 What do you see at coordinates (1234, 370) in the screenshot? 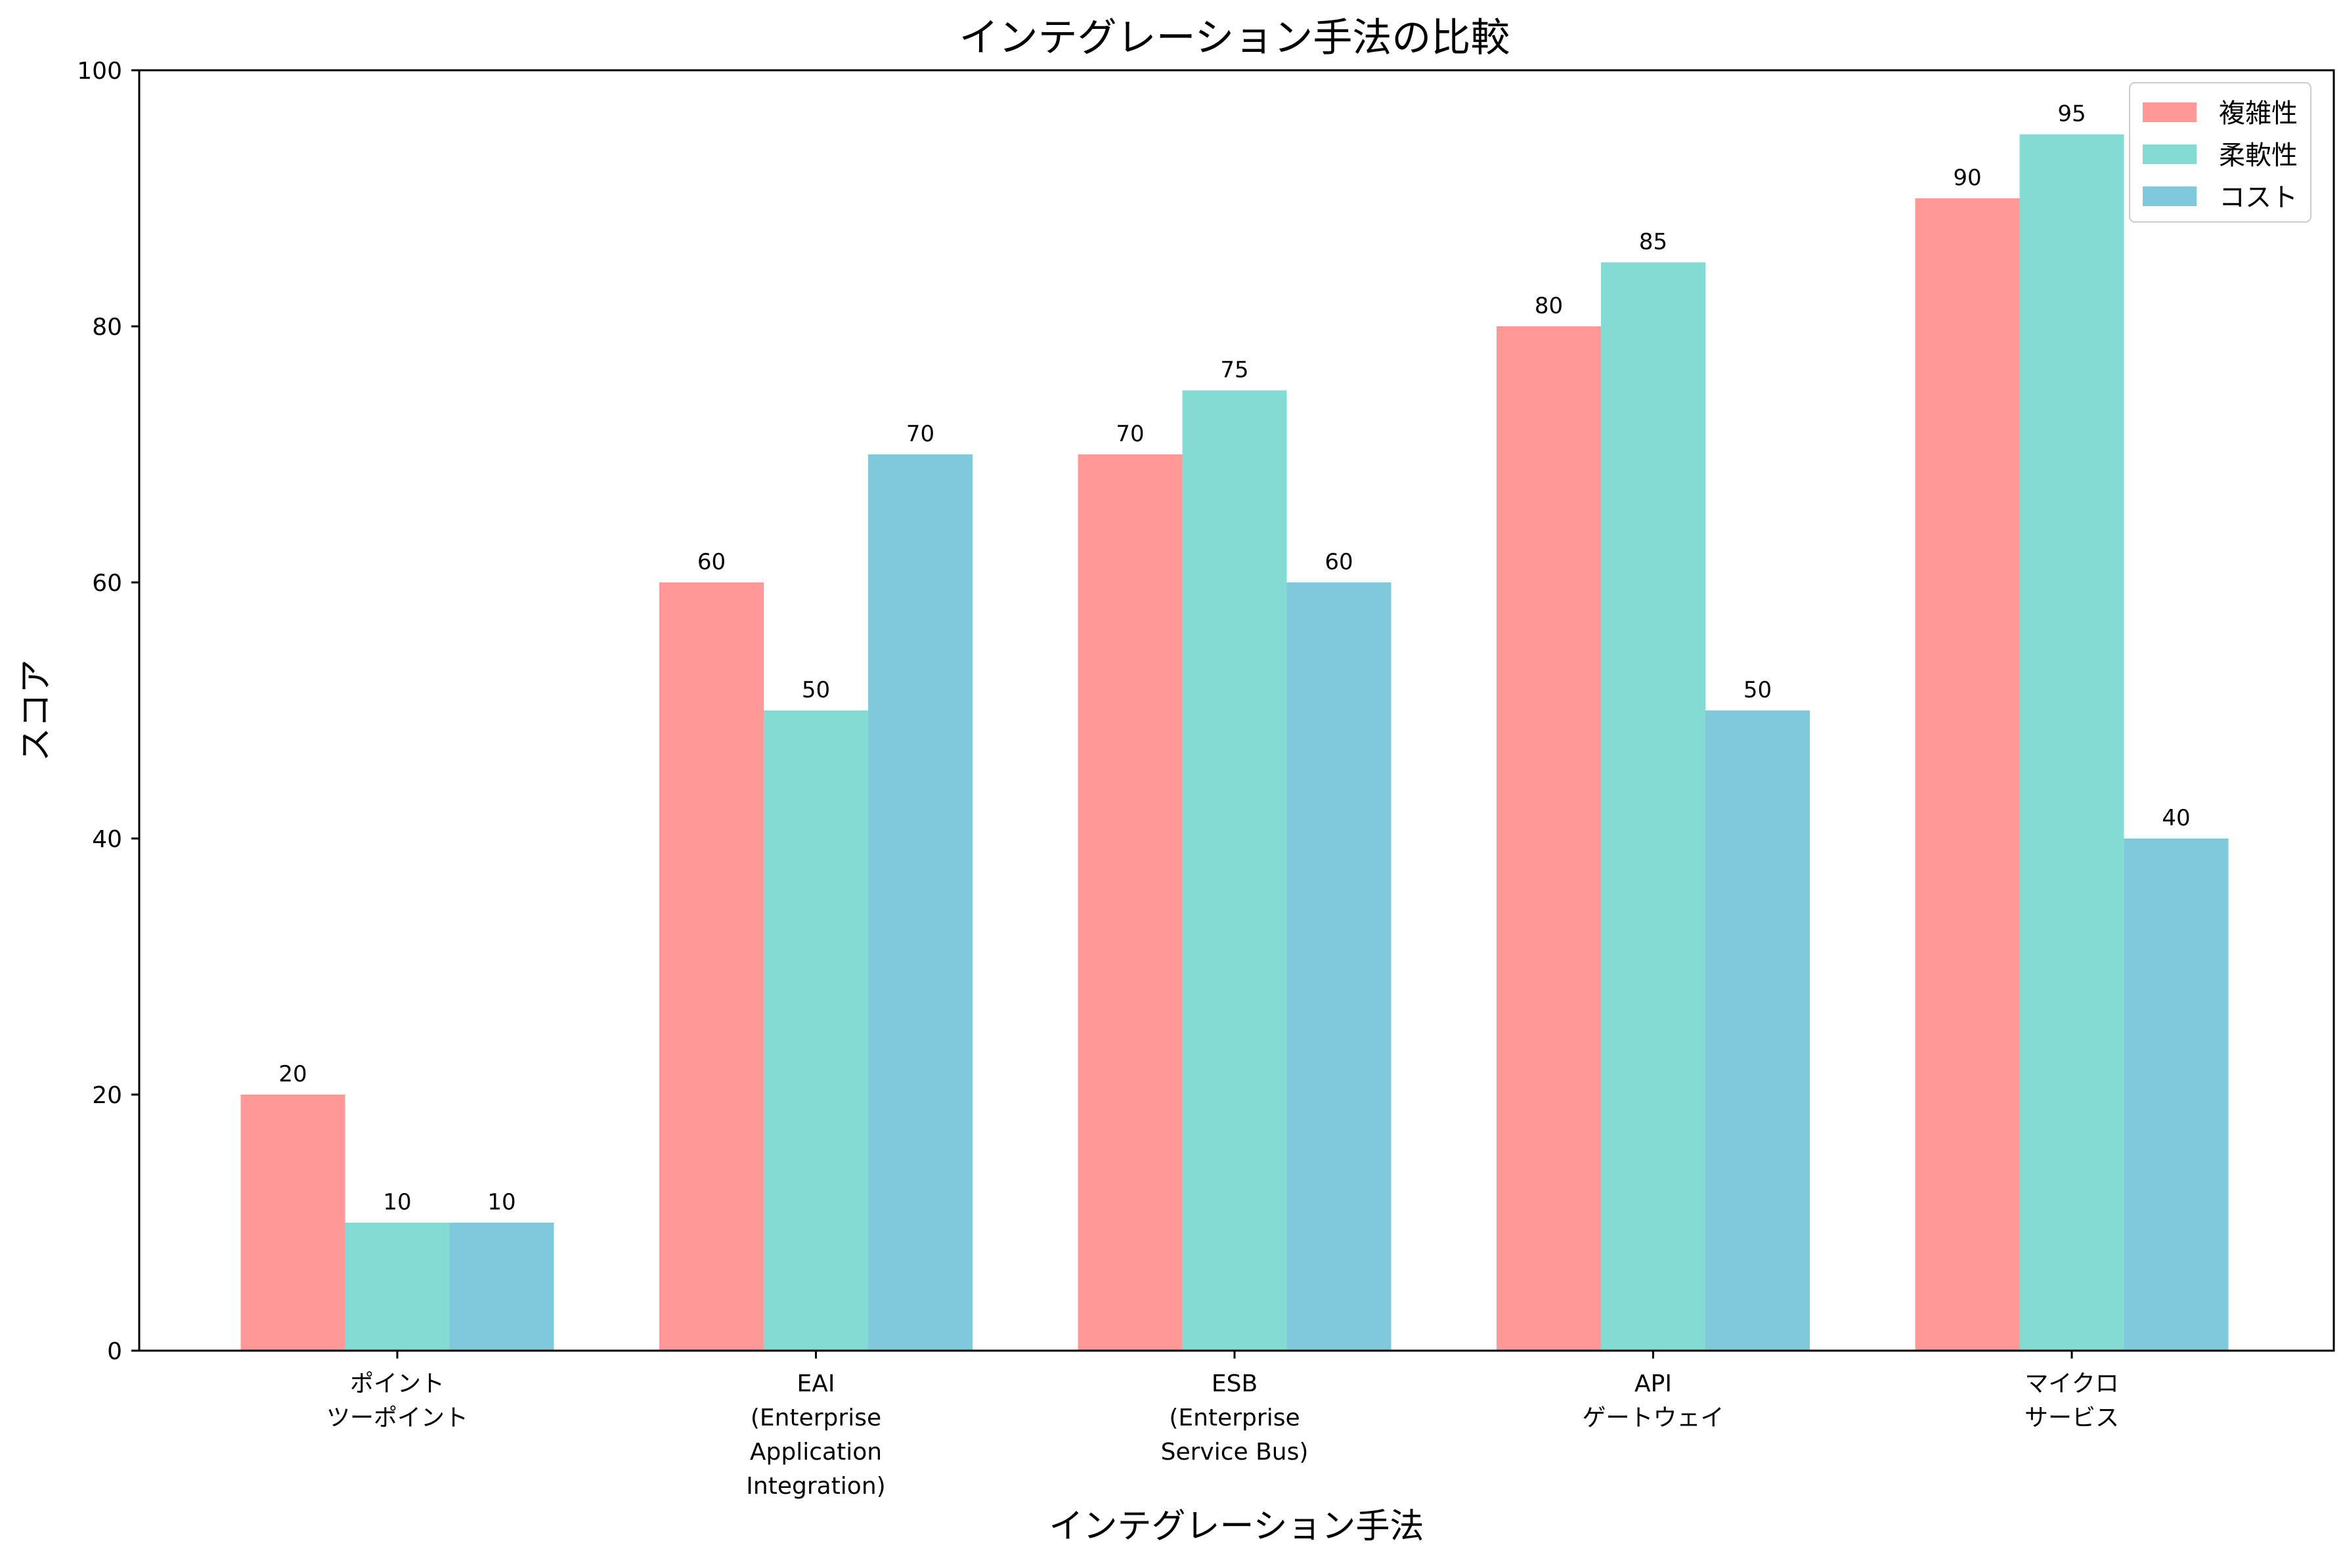
I see `data-label: 75` at bounding box center [1234, 370].